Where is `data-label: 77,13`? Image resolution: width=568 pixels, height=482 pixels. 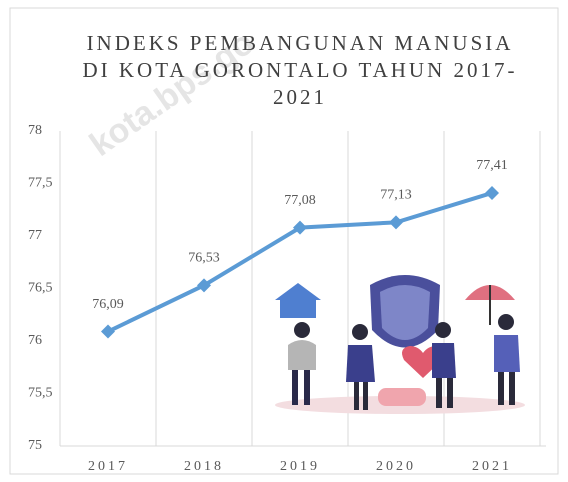 data-label: 77,13 is located at coordinates (396, 195).